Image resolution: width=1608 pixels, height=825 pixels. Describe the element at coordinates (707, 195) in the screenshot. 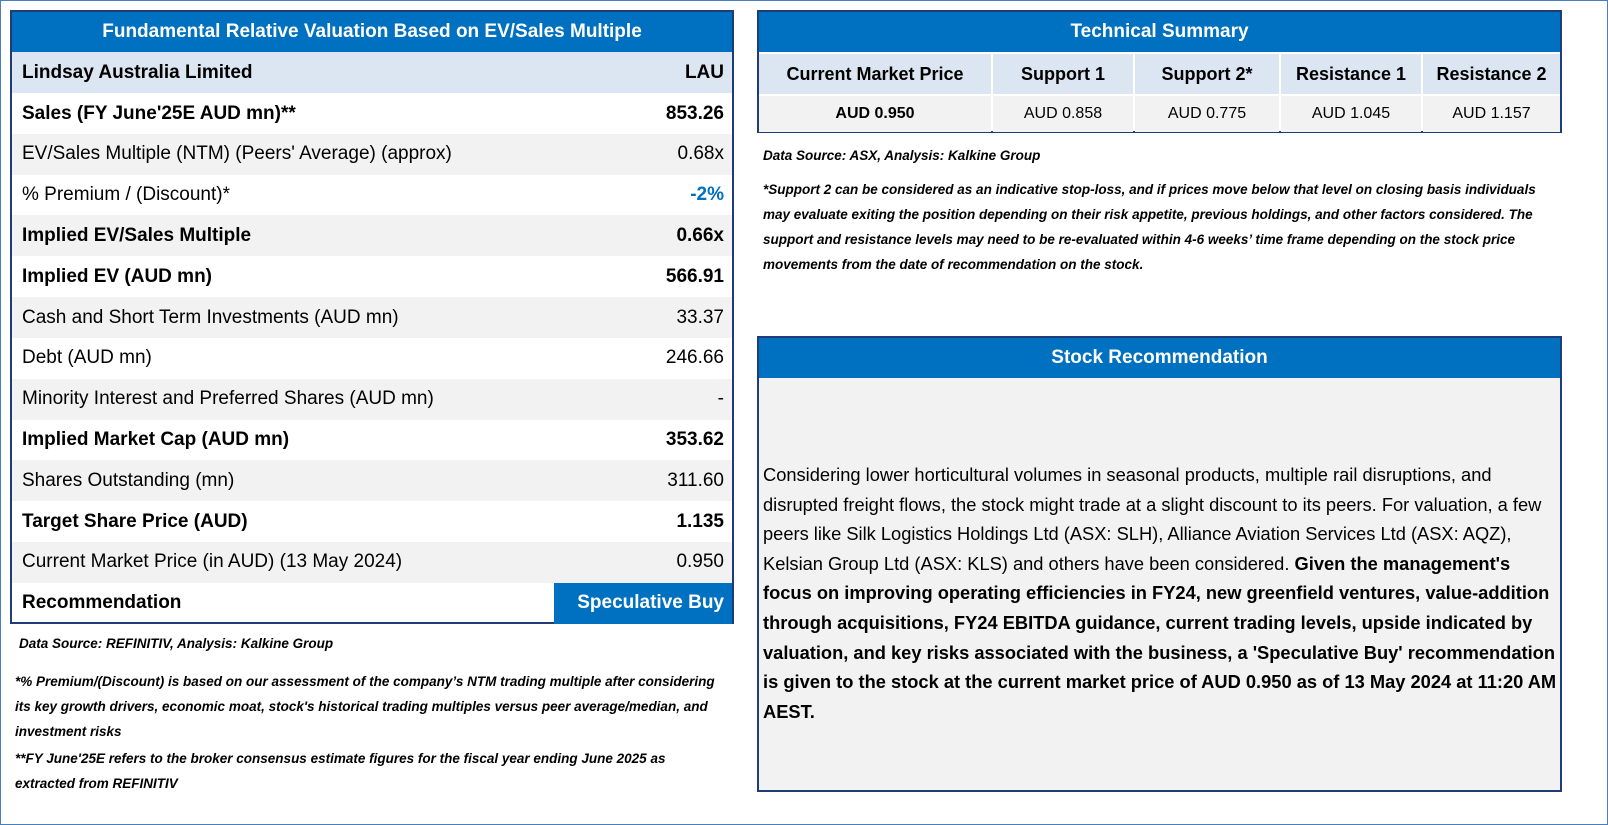

I see `row-value: -2%` at that location.